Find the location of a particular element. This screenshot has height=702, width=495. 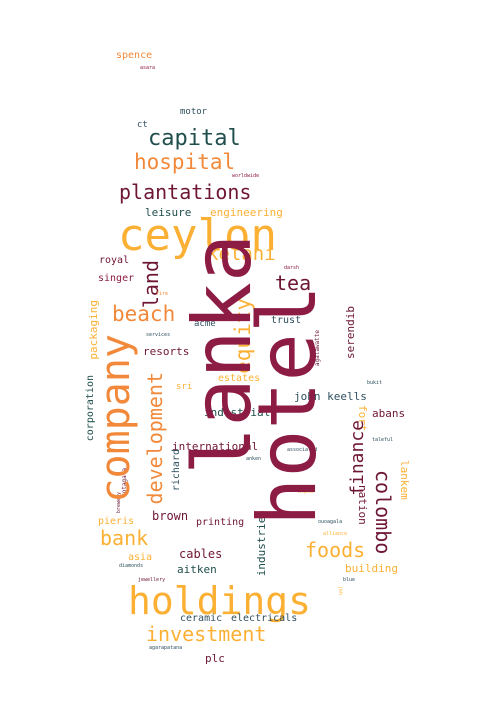

word-john-keells: john keells is located at coordinates (330, 396).